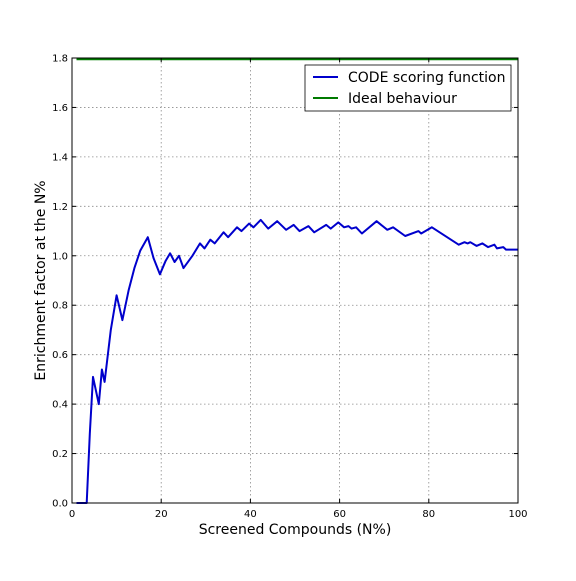  What do you see at coordinates (426, 78) in the screenshot?
I see `legend-label-code-scoring: CODE scoring function` at bounding box center [426, 78].